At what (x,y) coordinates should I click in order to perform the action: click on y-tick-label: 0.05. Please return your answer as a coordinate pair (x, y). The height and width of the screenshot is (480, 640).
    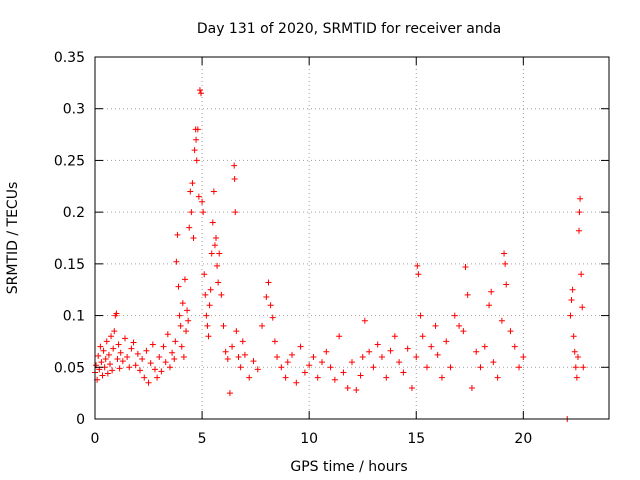
    Looking at the image, I should click on (69, 368).